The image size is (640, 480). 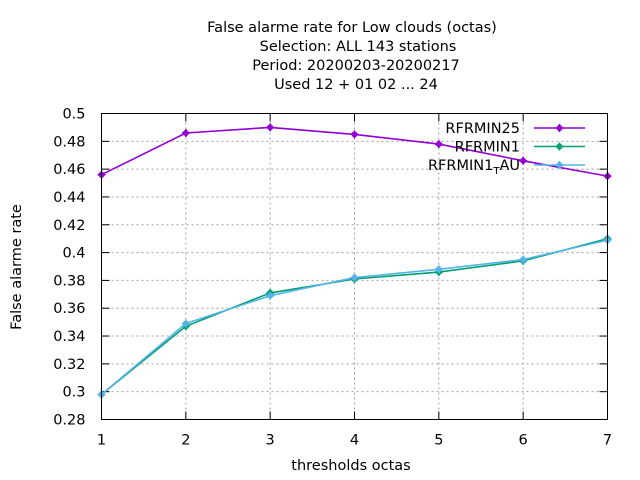 I want to click on legend-label-suffix: AU, so click(x=509, y=166).